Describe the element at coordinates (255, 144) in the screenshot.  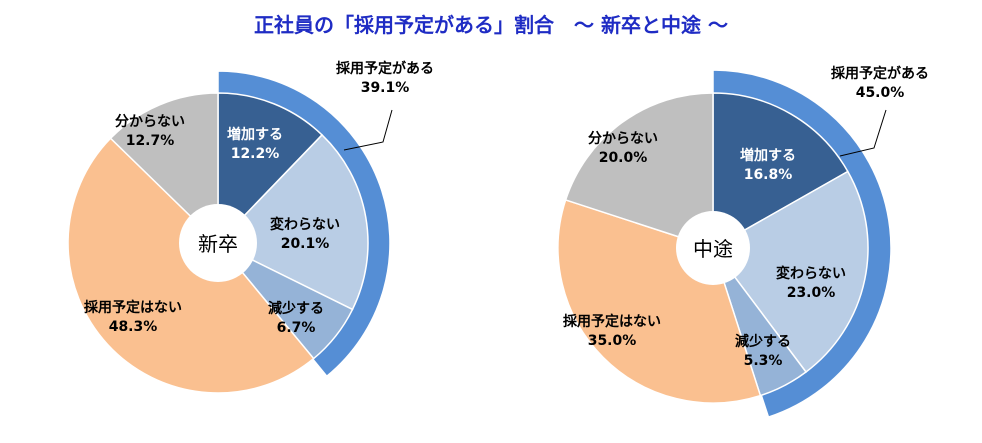
I see `slice-label: 増加する 12.2%` at that location.